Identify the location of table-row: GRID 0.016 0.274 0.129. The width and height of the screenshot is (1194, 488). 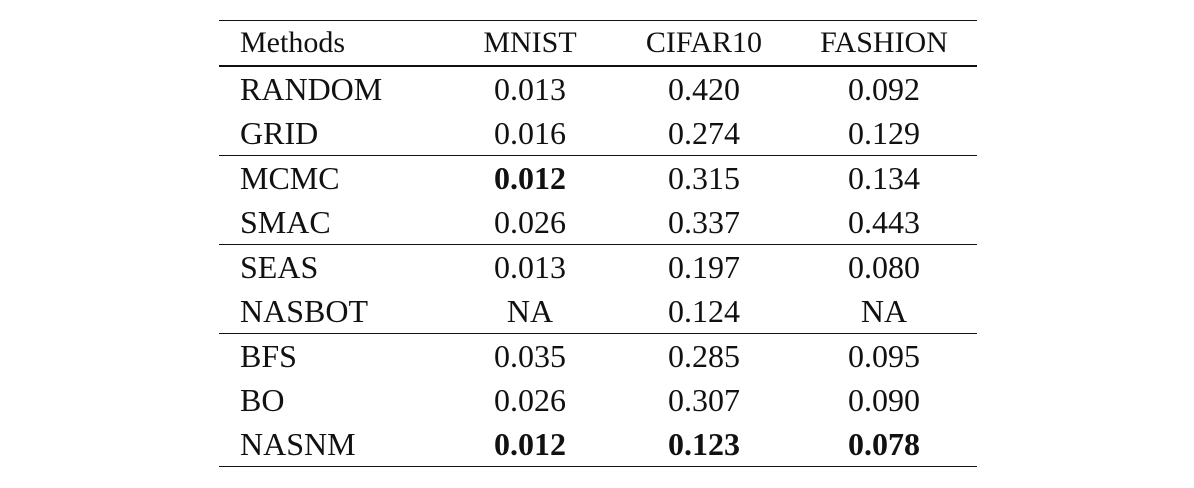
(598, 133).